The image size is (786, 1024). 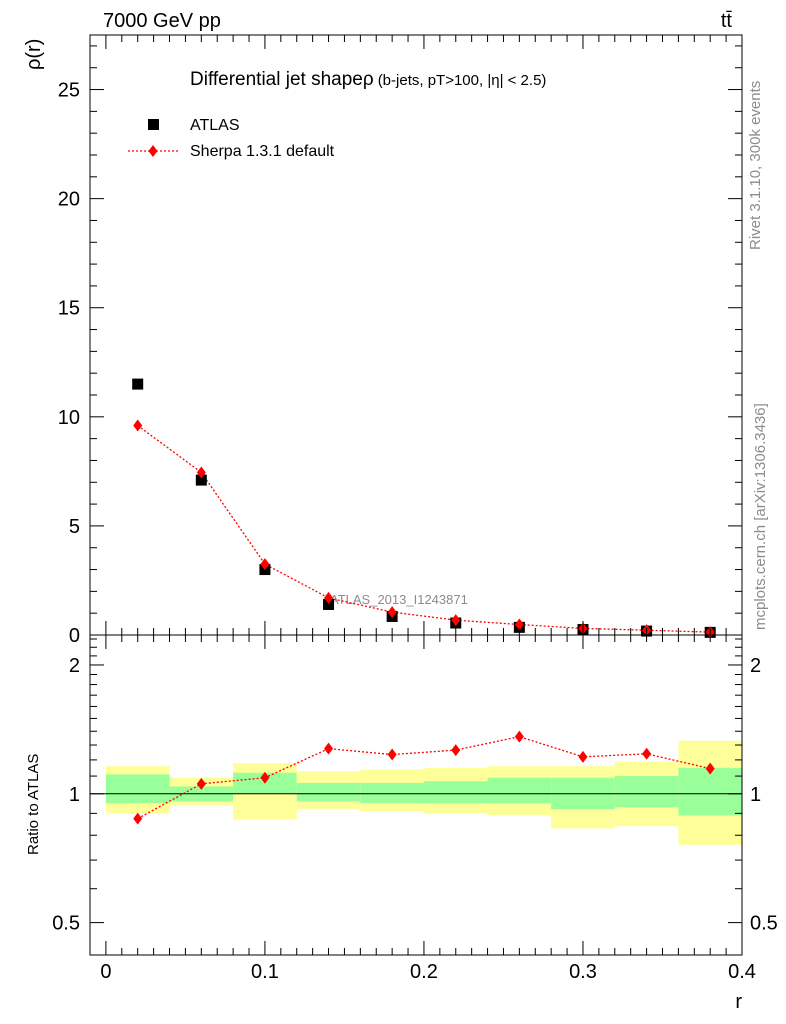 What do you see at coordinates (755, 795) in the screenshot?
I see `ratio-y-tick-label-right: 1` at bounding box center [755, 795].